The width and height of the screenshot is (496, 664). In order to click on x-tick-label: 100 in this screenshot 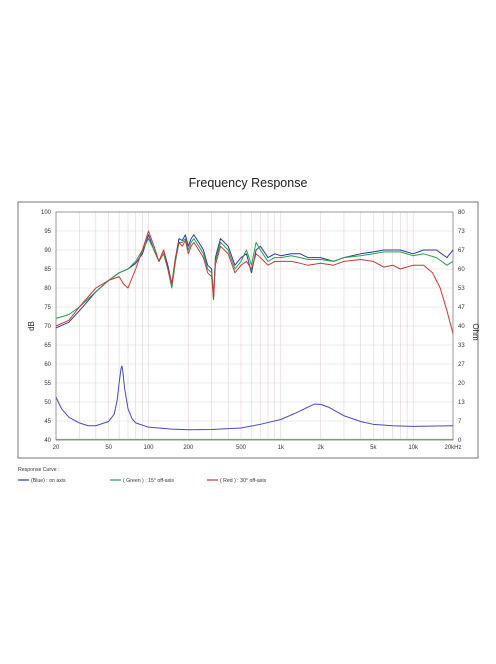, I will do `click(148, 448)`.